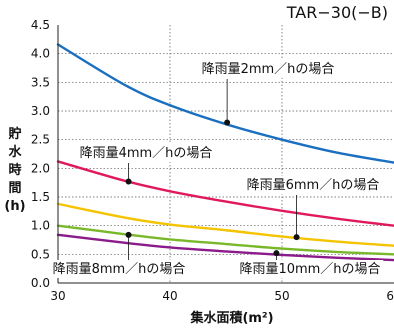 The image size is (394, 330). What do you see at coordinates (390, 296) in the screenshot?
I see `x-tick-label: 6` at bounding box center [390, 296].